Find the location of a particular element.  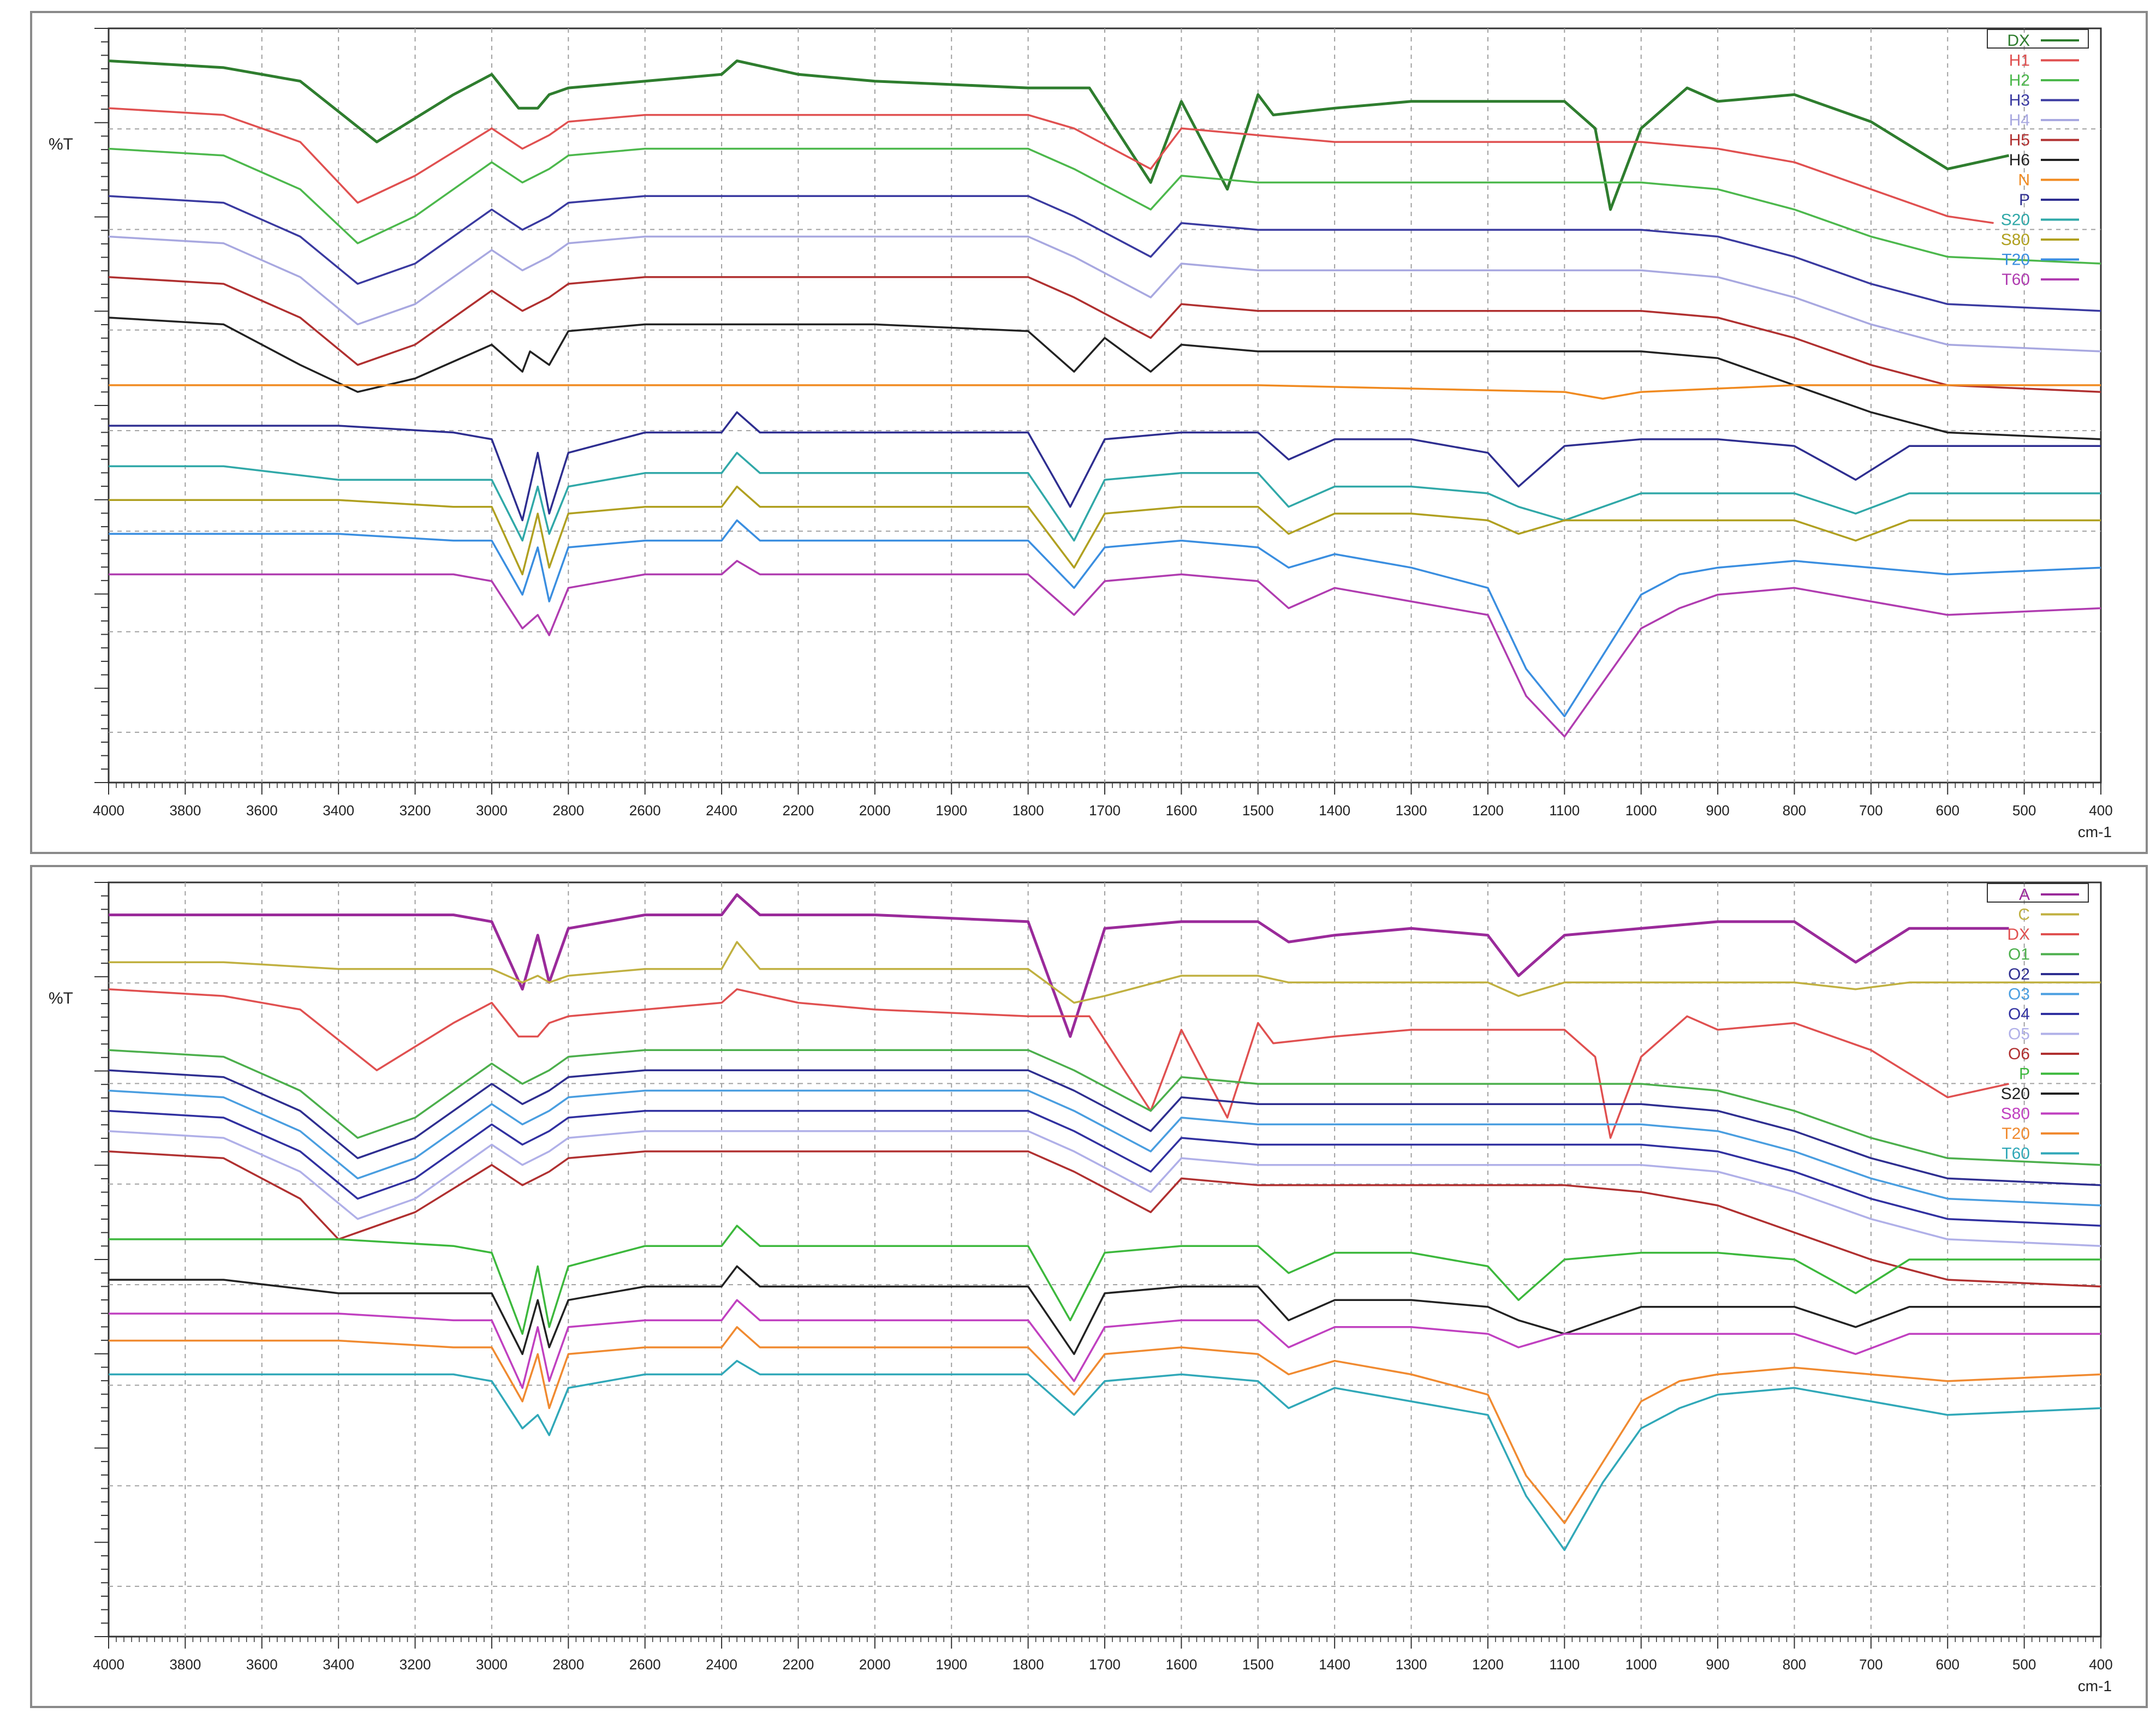

series-line-h4 is located at coordinates (1104, 294).